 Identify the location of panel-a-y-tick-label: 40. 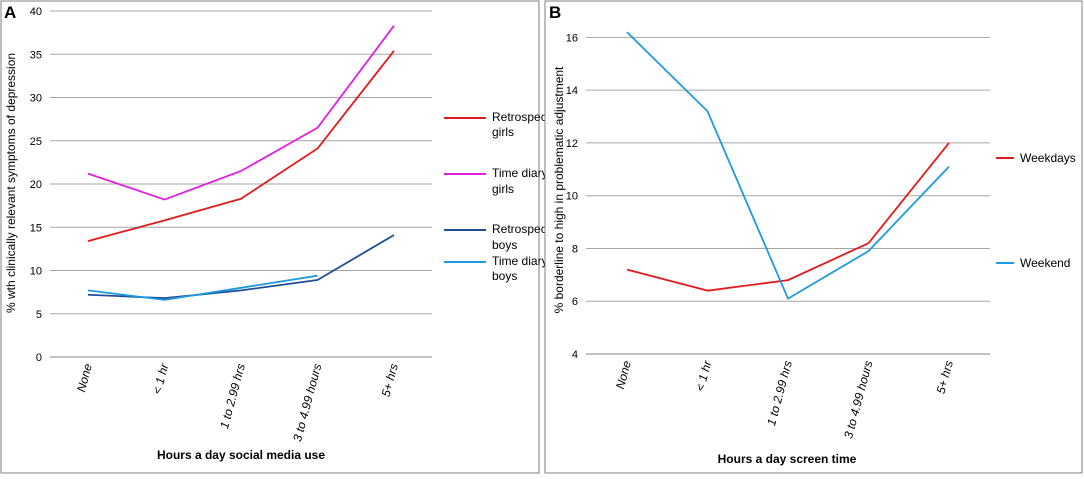
(36, 12).